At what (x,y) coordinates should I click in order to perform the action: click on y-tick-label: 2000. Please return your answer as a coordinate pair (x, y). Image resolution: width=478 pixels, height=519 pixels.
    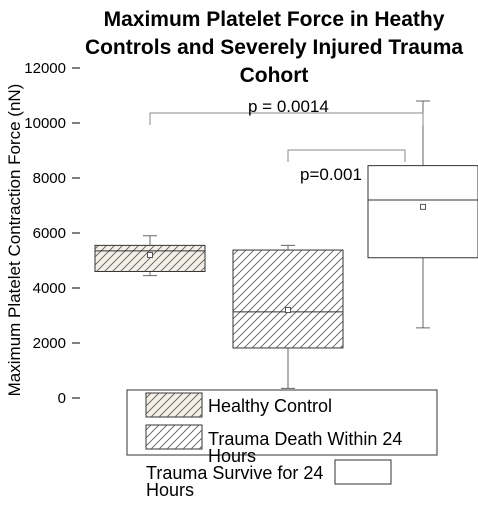
    Looking at the image, I should click on (49, 343).